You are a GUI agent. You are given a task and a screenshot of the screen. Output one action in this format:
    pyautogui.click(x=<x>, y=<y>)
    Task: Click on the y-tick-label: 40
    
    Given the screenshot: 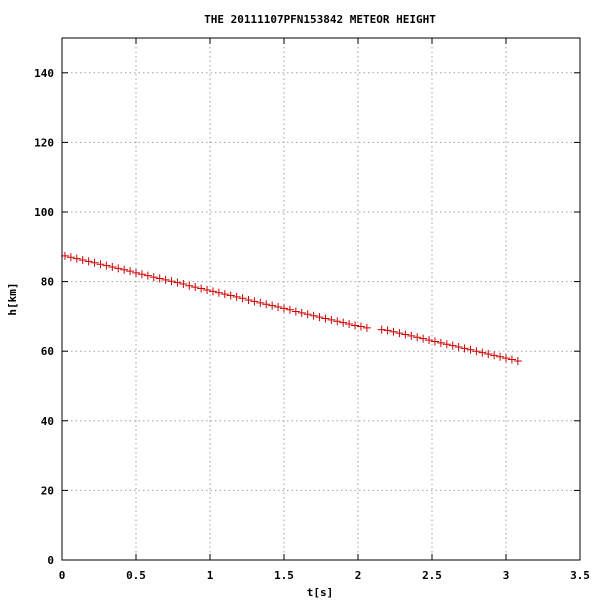 What is the action you would take?
    pyautogui.click(x=47, y=421)
    